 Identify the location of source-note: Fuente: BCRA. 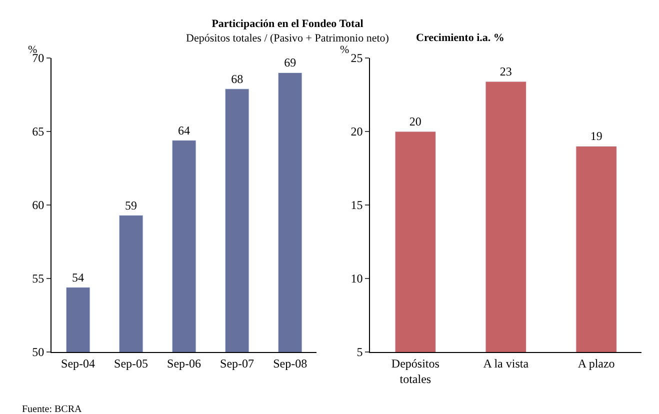
(52, 409).